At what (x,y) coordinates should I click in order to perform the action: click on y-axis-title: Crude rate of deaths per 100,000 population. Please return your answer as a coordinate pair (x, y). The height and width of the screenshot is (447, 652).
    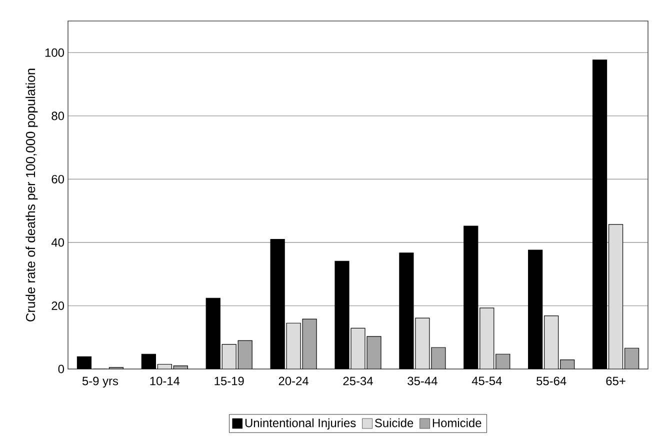
    Looking at the image, I should click on (32, 195).